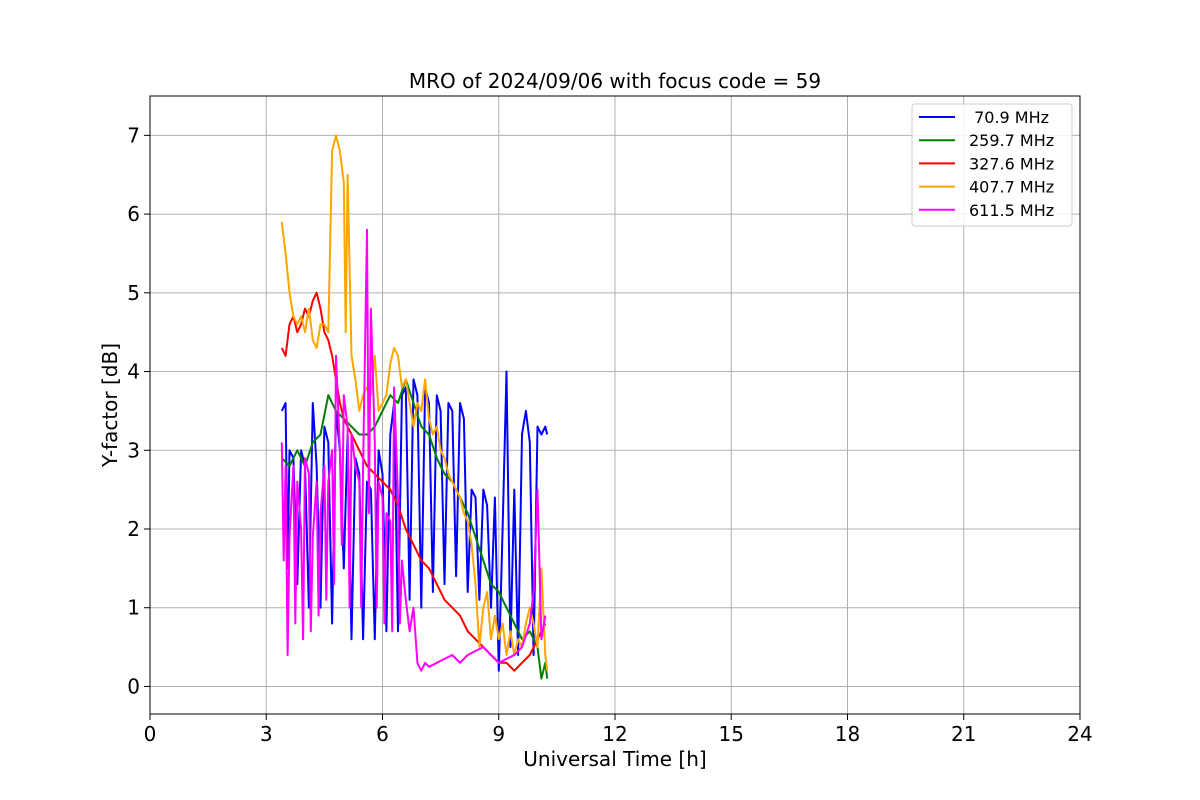  Describe the element at coordinates (731, 734) in the screenshot. I see `x-tick-label: 15` at that location.